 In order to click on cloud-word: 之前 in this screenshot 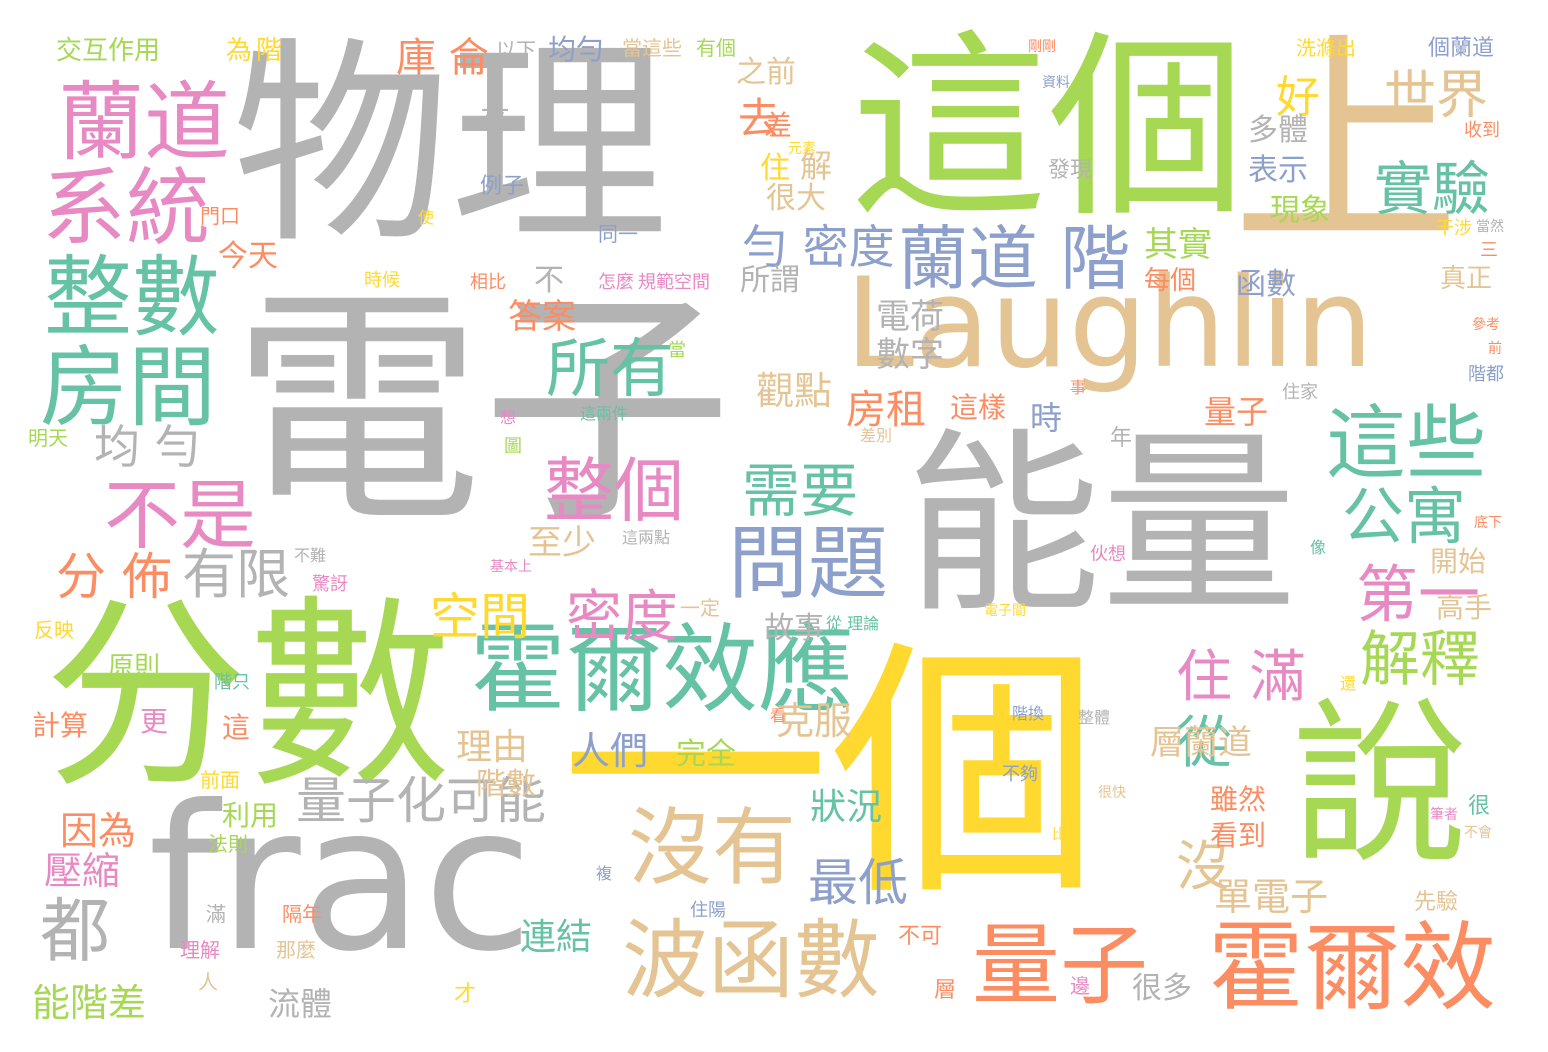, I will do `click(766, 72)`.